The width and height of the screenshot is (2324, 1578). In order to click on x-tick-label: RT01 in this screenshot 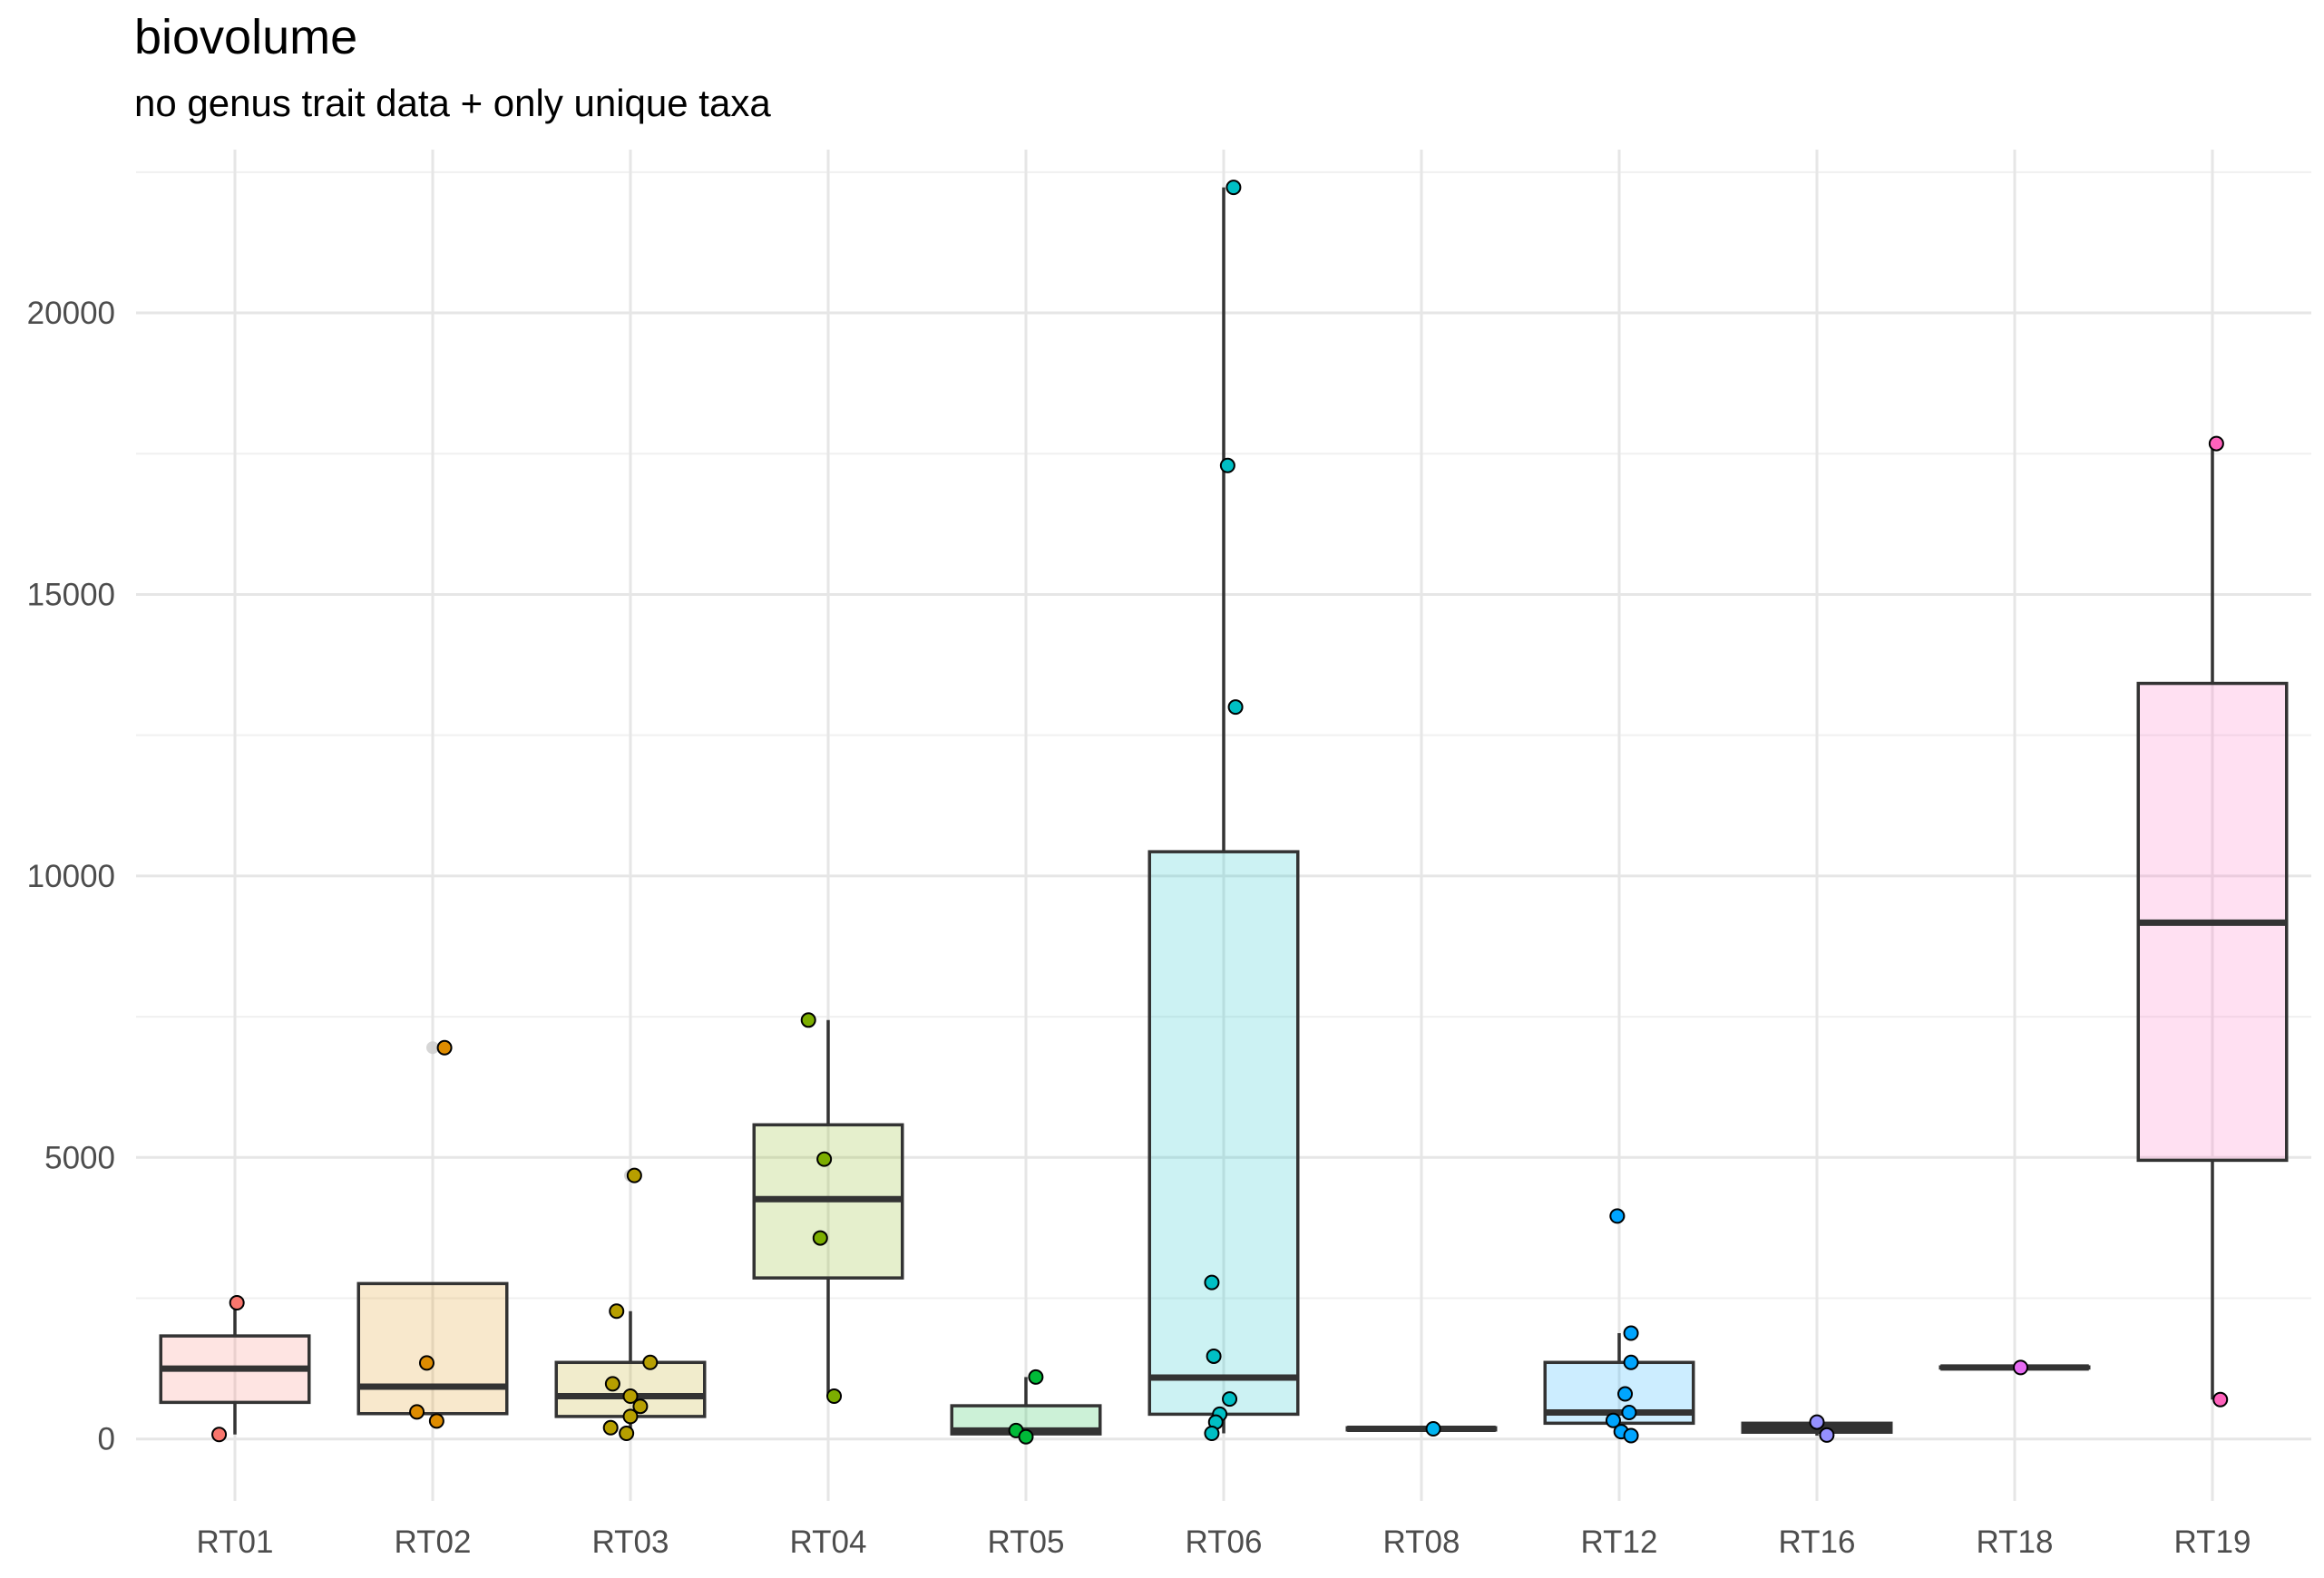, I will do `click(235, 1542)`.